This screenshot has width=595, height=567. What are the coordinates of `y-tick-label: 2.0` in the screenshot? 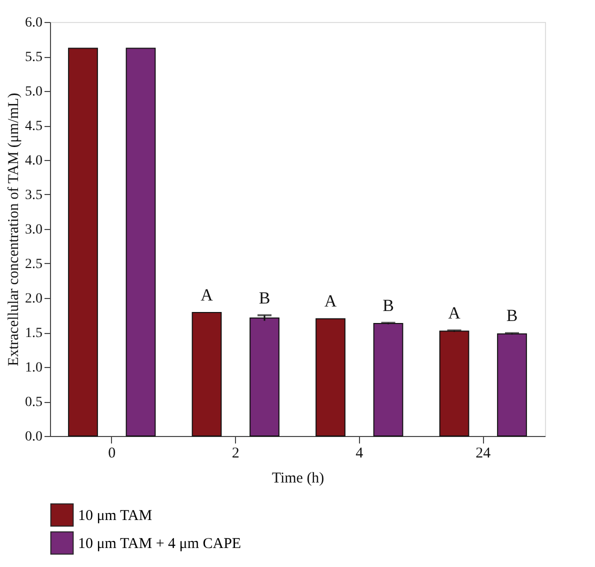 It's located at (33, 299).